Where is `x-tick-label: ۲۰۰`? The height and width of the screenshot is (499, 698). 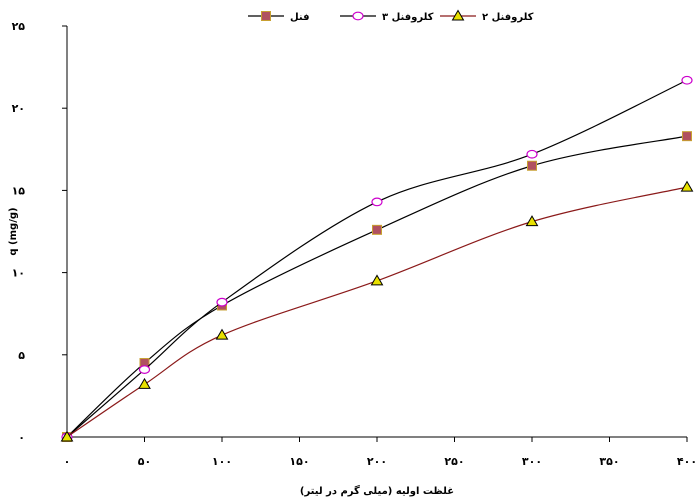
x-tick-label: ۲۰۰ is located at coordinates (377, 461).